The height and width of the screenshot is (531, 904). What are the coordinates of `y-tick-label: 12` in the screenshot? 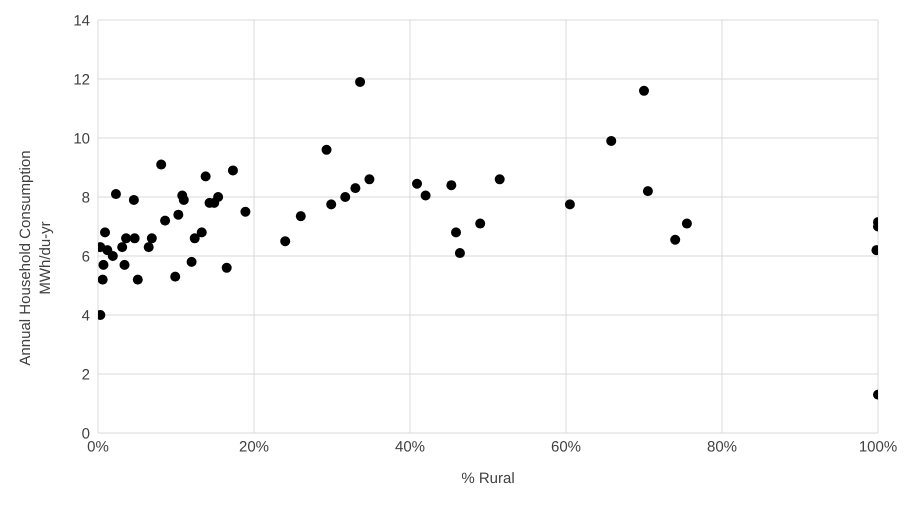 It's located at (81, 79).